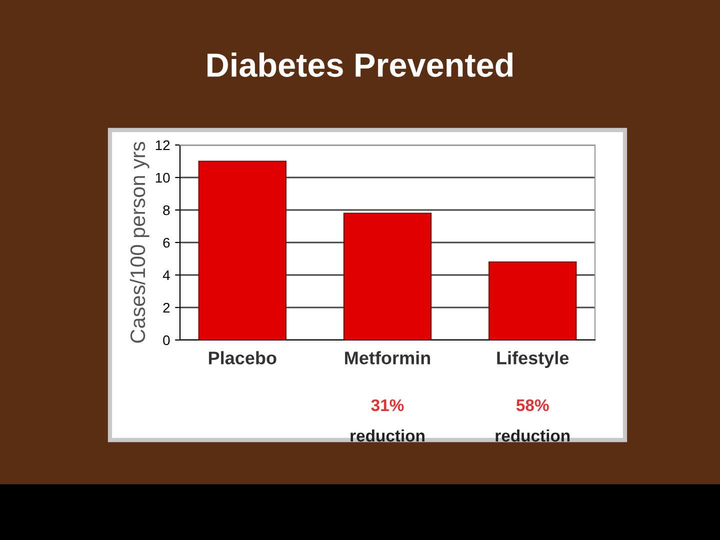 This screenshot has width=720, height=540. Describe the element at coordinates (533, 359) in the screenshot. I see `x-tick-label: Lifestyle` at that location.